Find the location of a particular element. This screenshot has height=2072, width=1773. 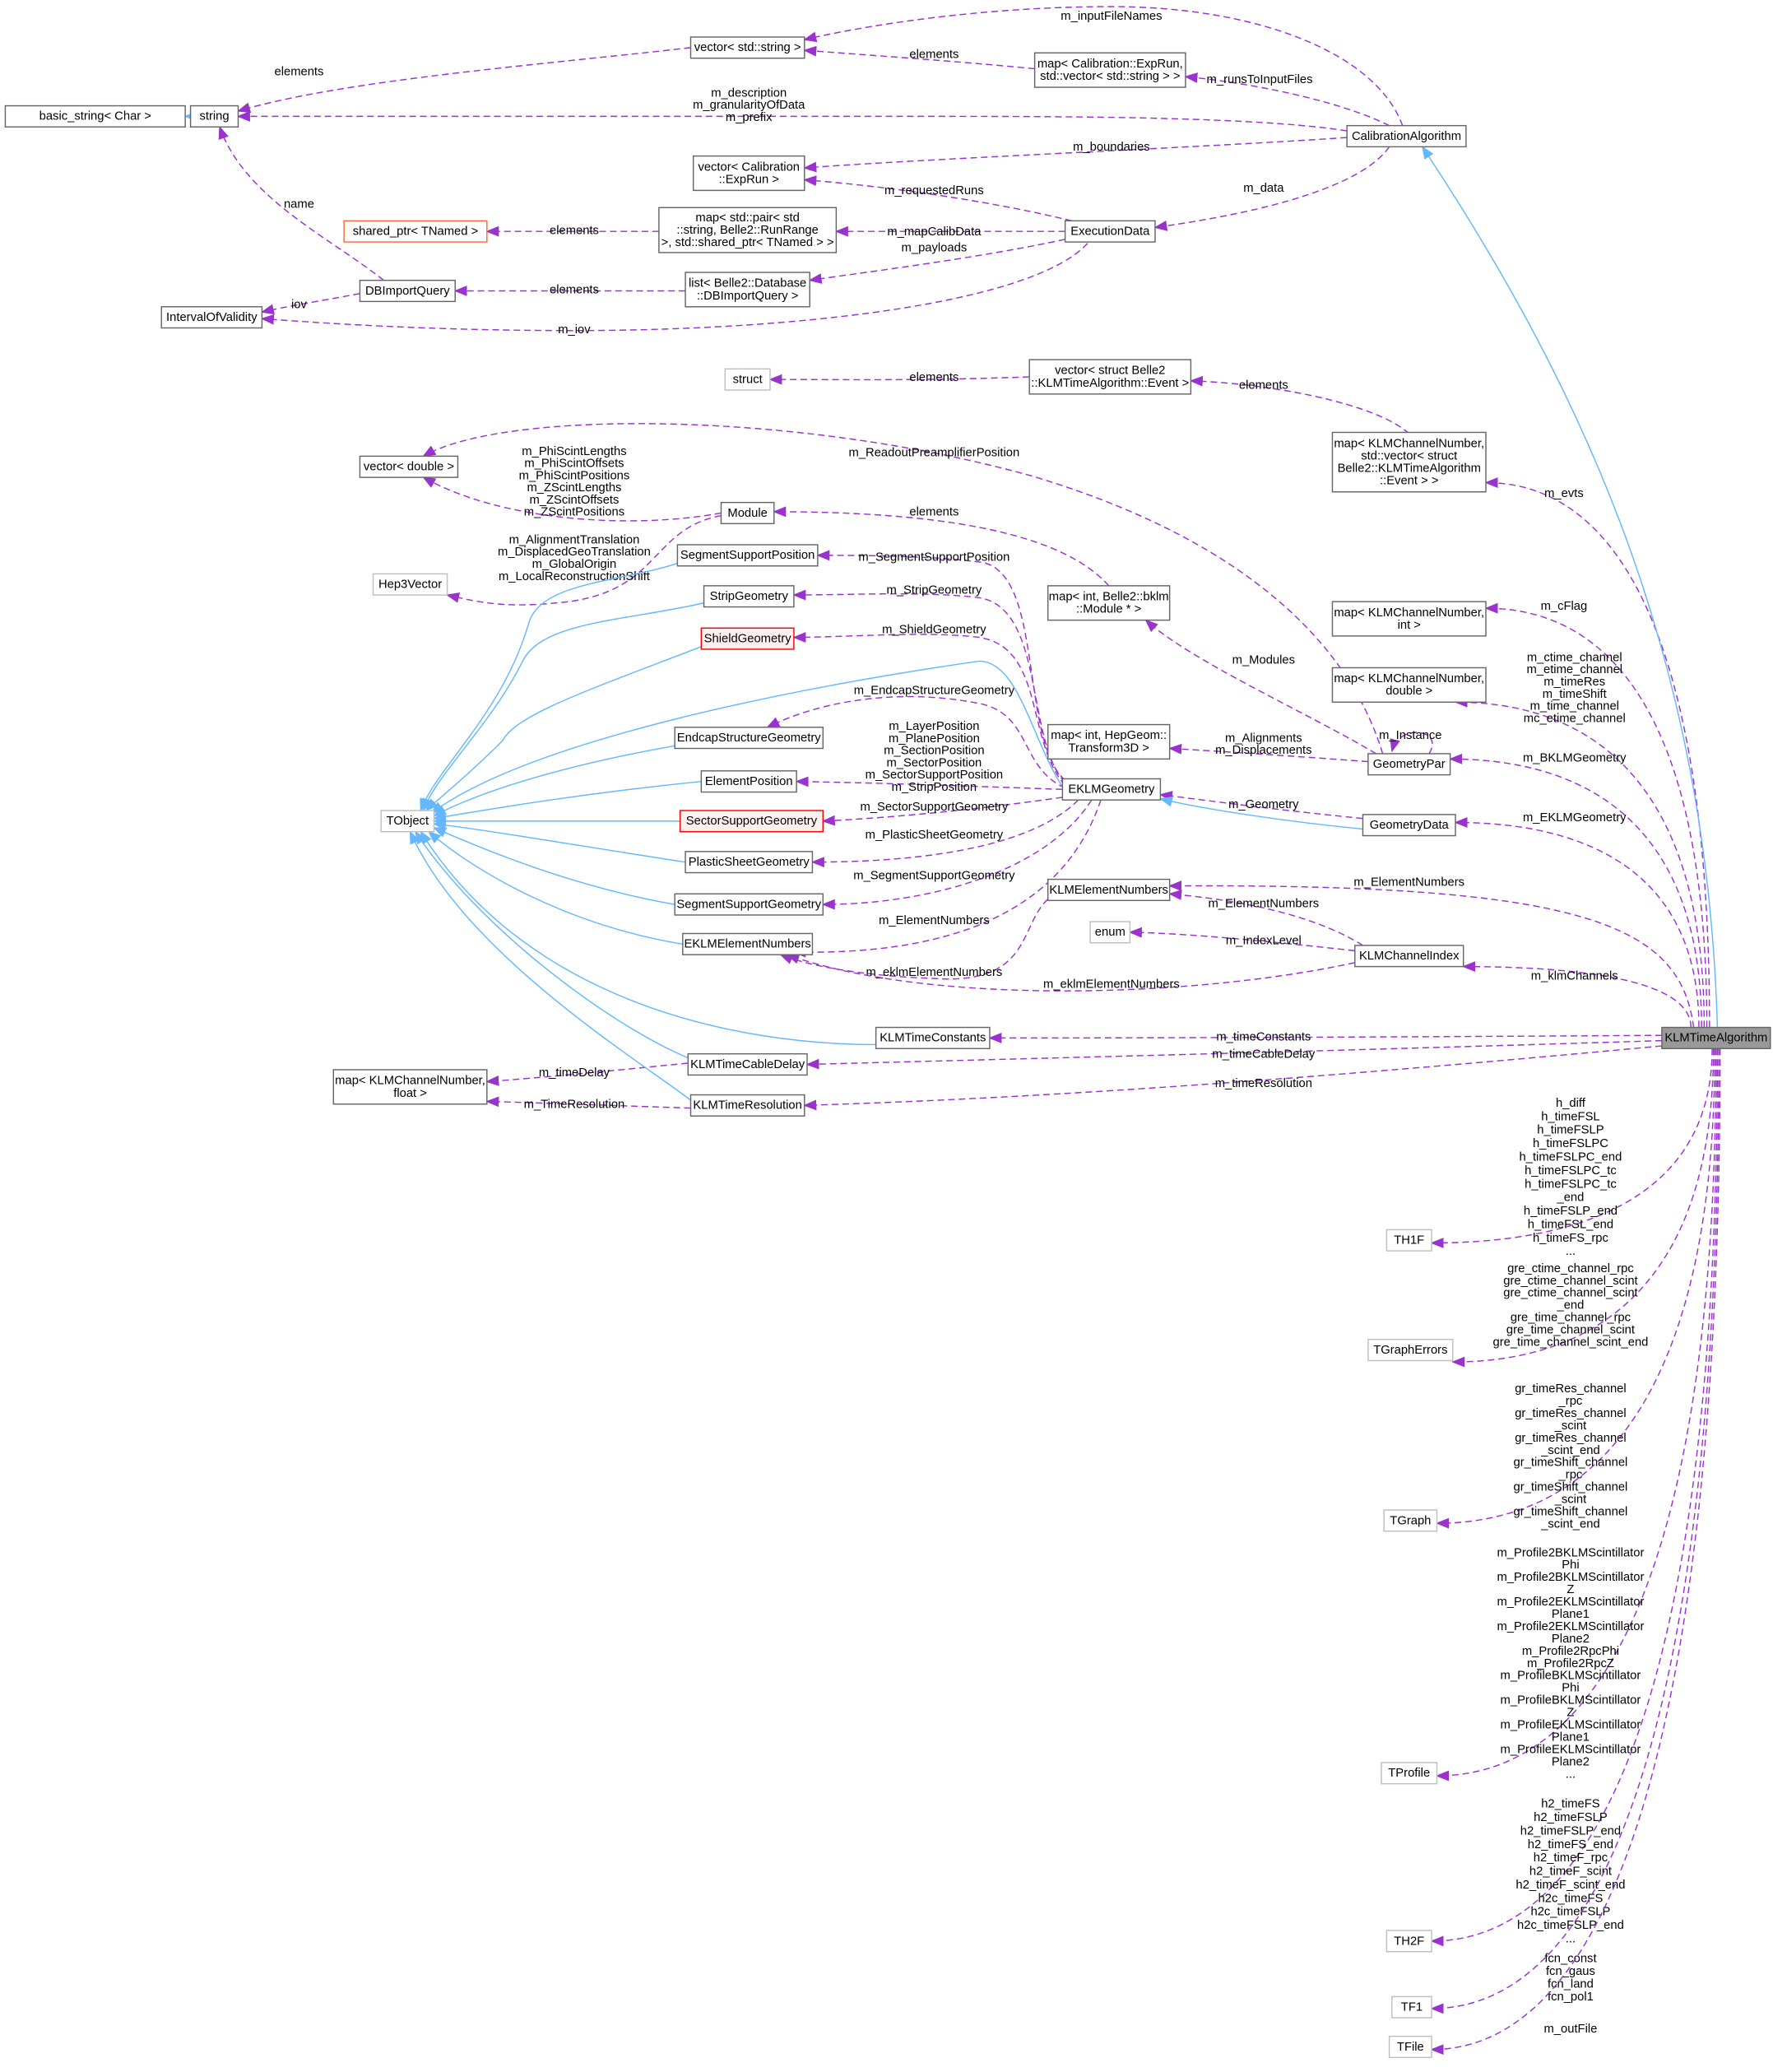

class-node-vector_exprun: vector< Calibration::ExpRun > is located at coordinates (748, 173).